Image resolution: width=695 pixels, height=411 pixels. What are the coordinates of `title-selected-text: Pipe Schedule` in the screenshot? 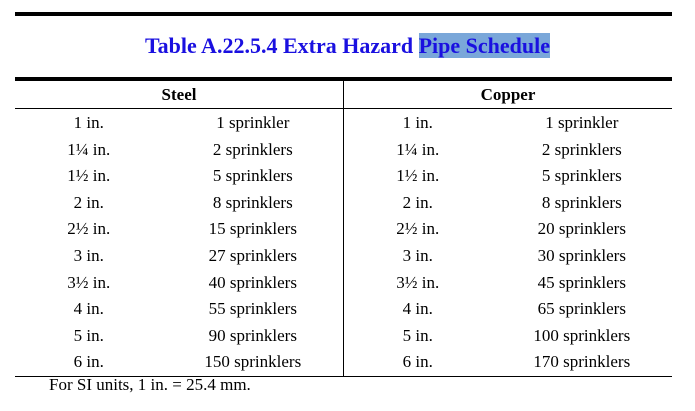 It's located at (484, 45).